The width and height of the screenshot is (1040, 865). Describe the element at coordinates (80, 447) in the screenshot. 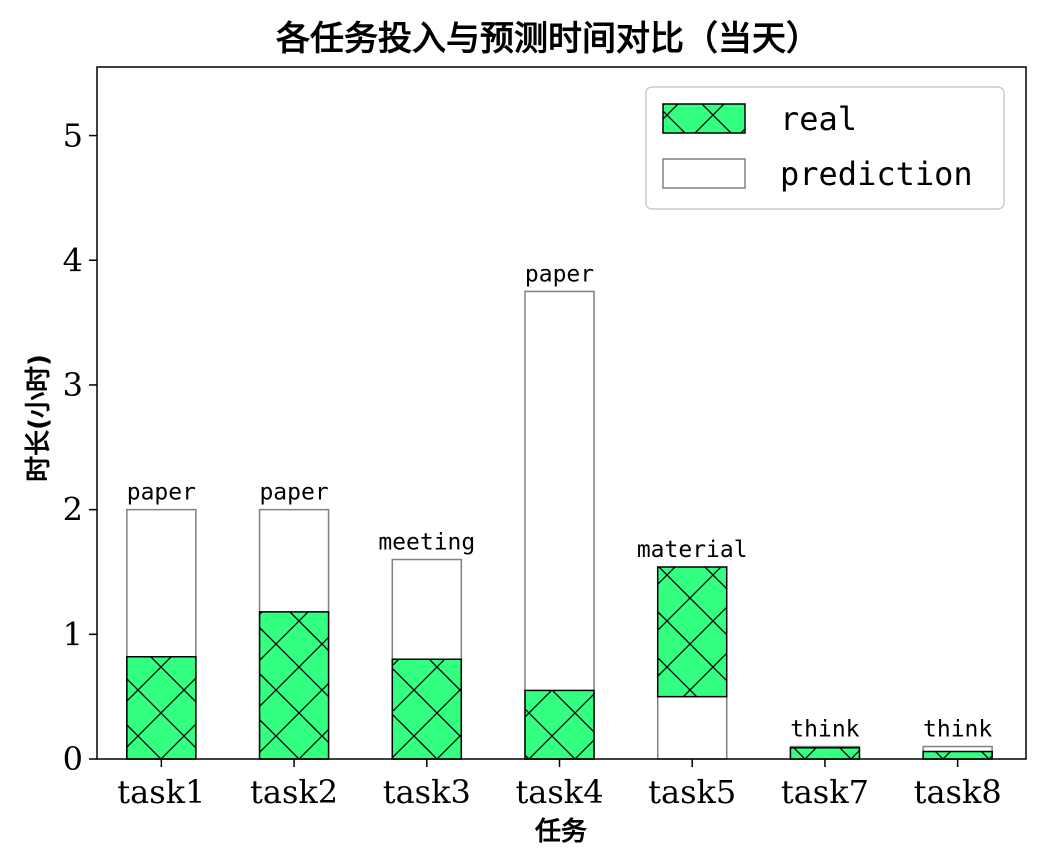

I see `y-axis: 0 1 2 3 4 5` at that location.